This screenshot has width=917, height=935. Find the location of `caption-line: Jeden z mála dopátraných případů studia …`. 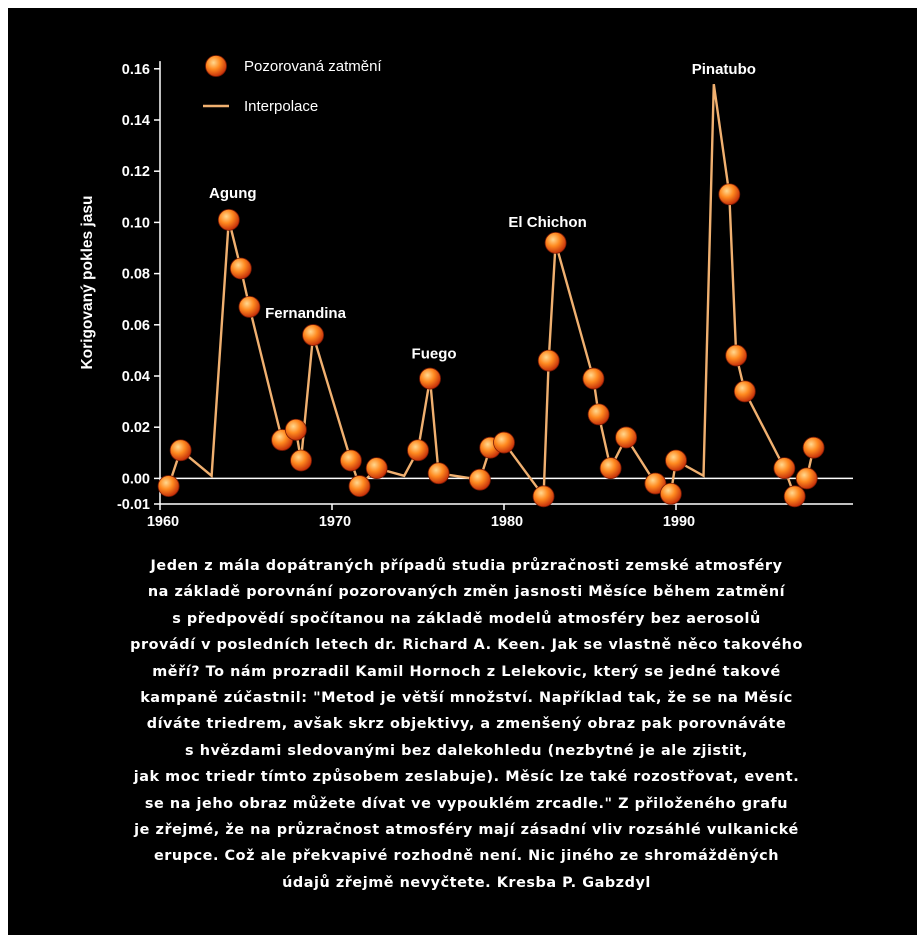

caption-line: Jeden z mála dopátraných případů studia … is located at coordinates (466, 566).